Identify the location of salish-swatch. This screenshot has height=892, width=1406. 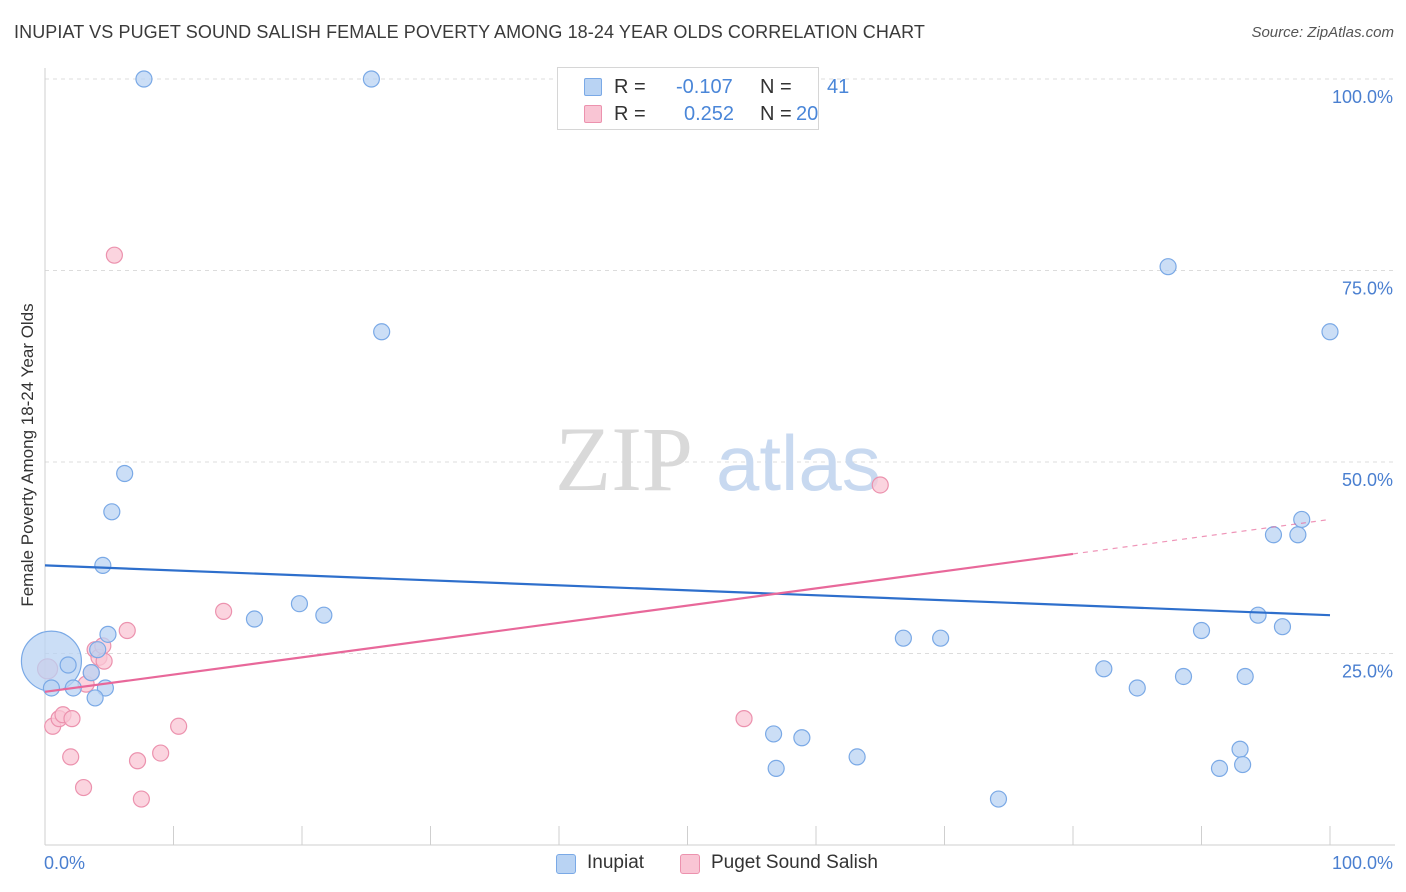
(593, 114).